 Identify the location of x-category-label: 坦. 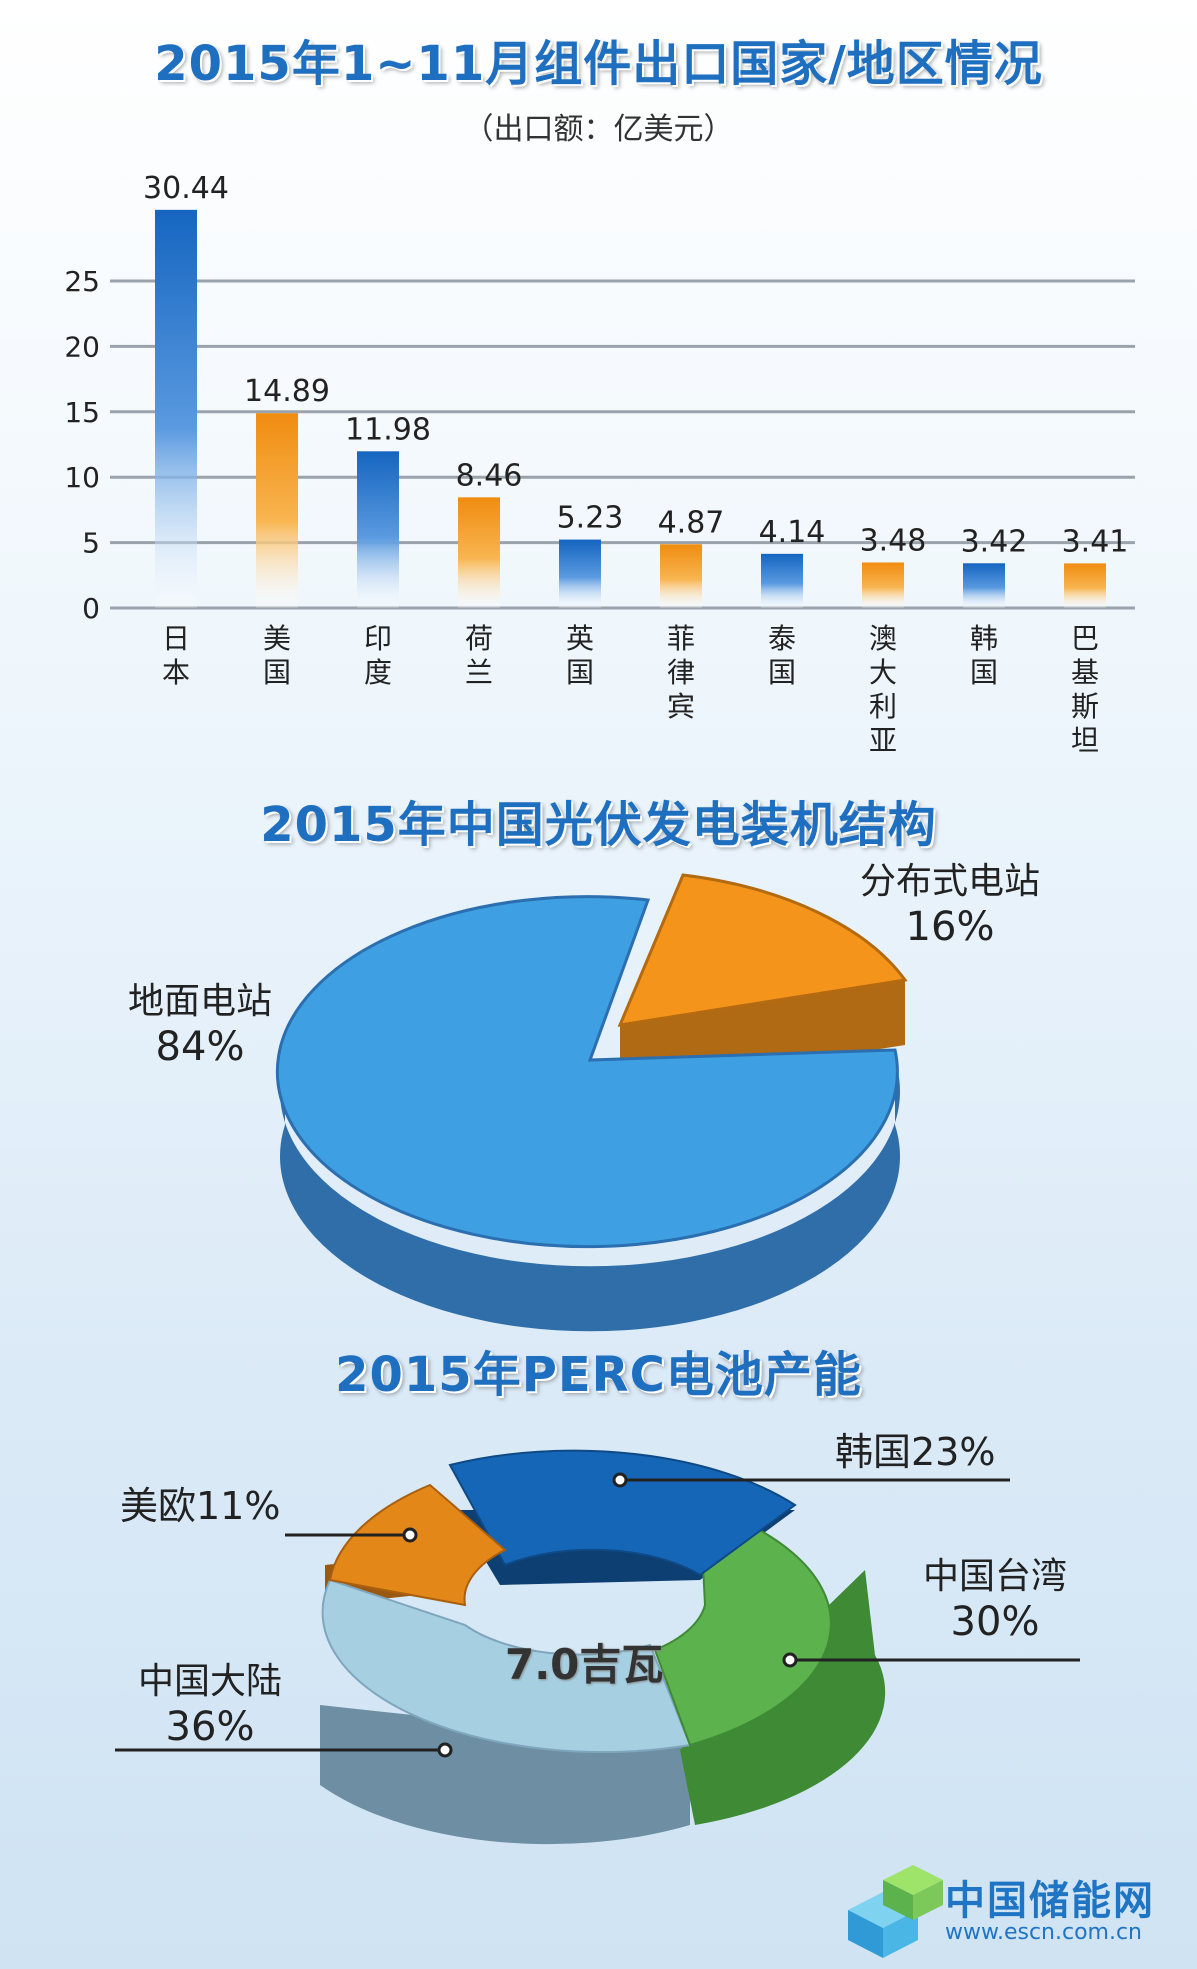
(1085, 740).